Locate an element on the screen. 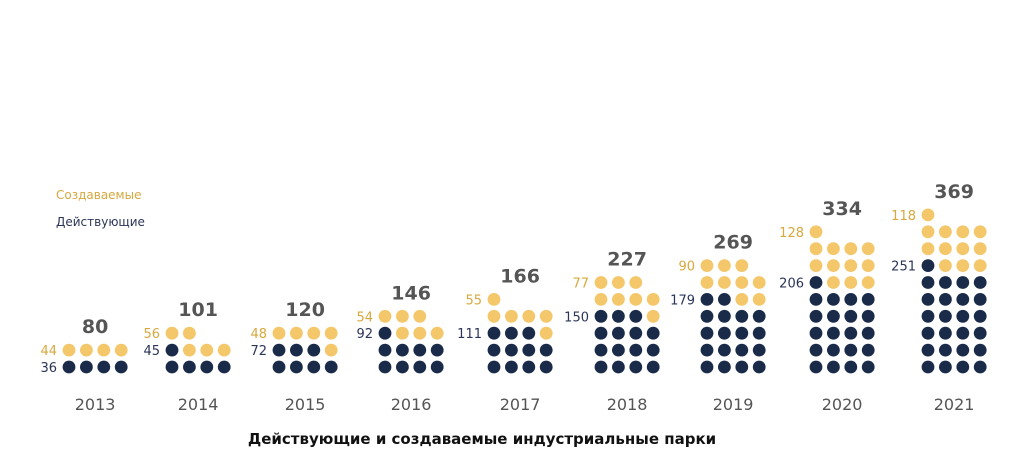 Image resolution: width=1024 pixels, height=460 pixels. year-label: 2016 is located at coordinates (411, 404).